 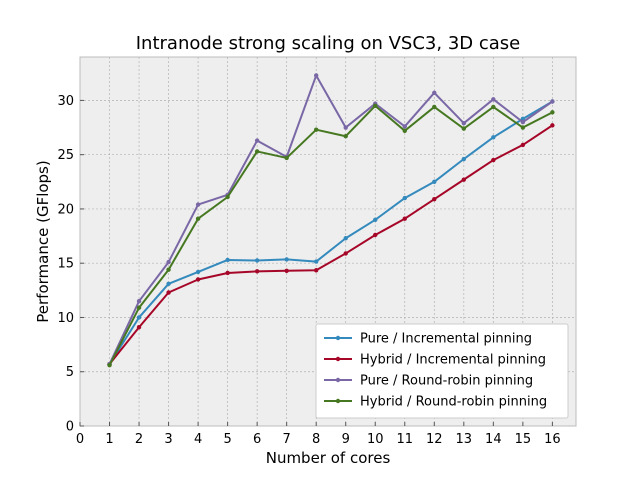 I want to click on x-tick-label: 14, so click(x=493, y=439).